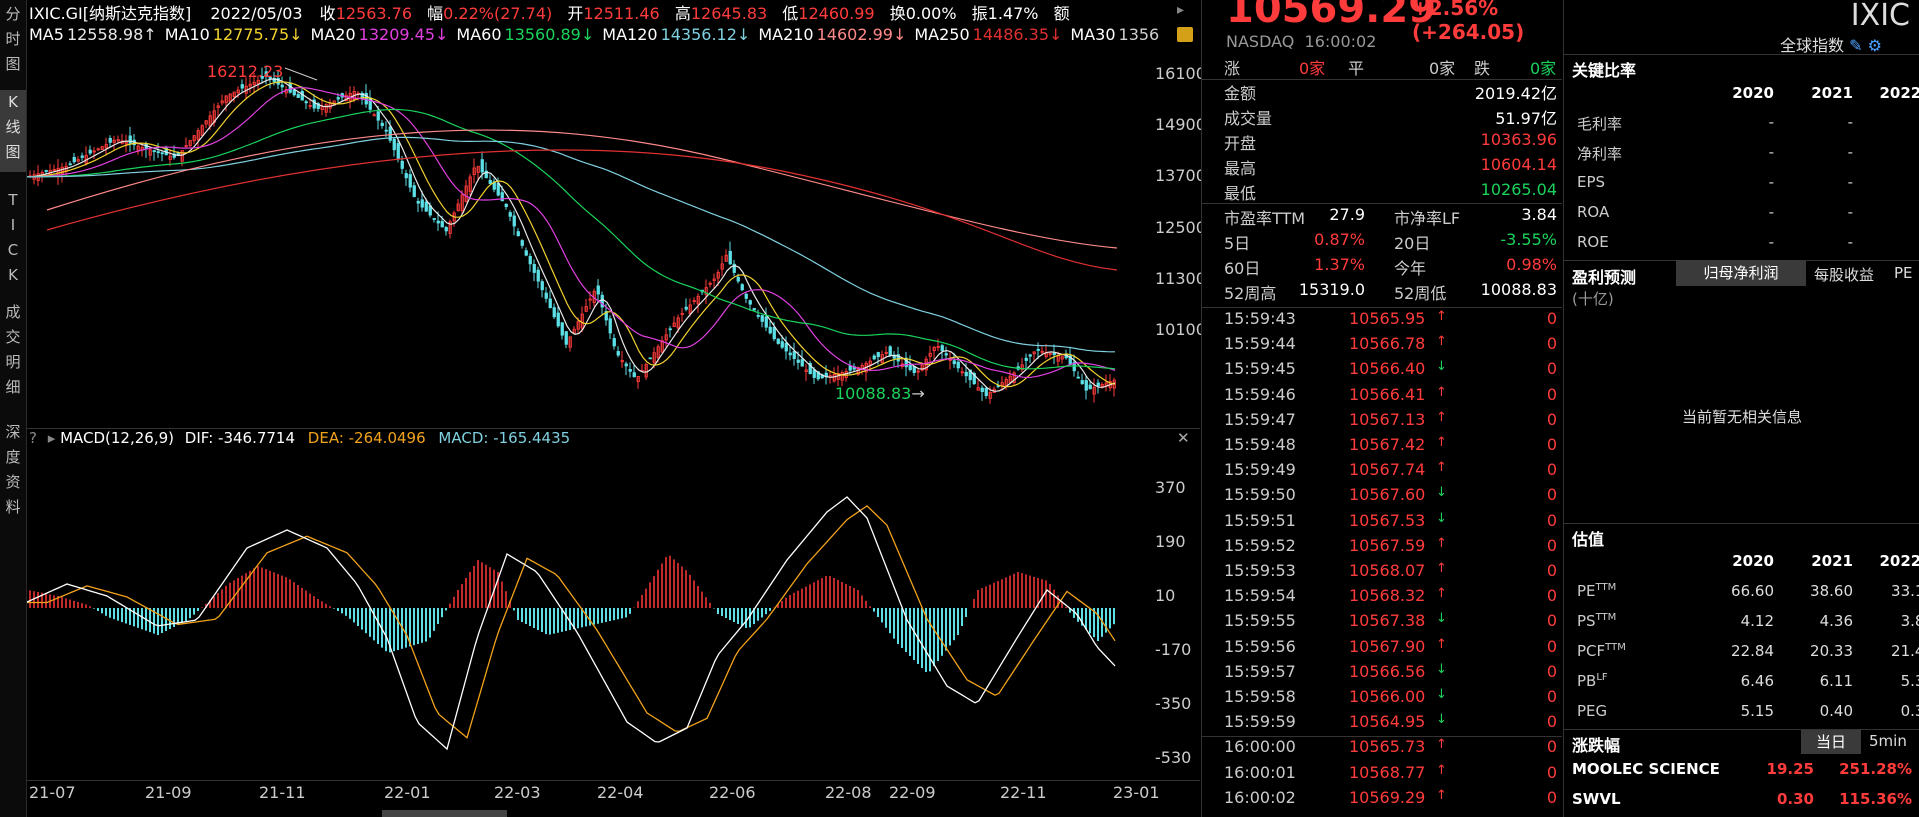  What do you see at coordinates (1771, 182) in the screenshot?
I see `ratio-cell: -` at bounding box center [1771, 182].